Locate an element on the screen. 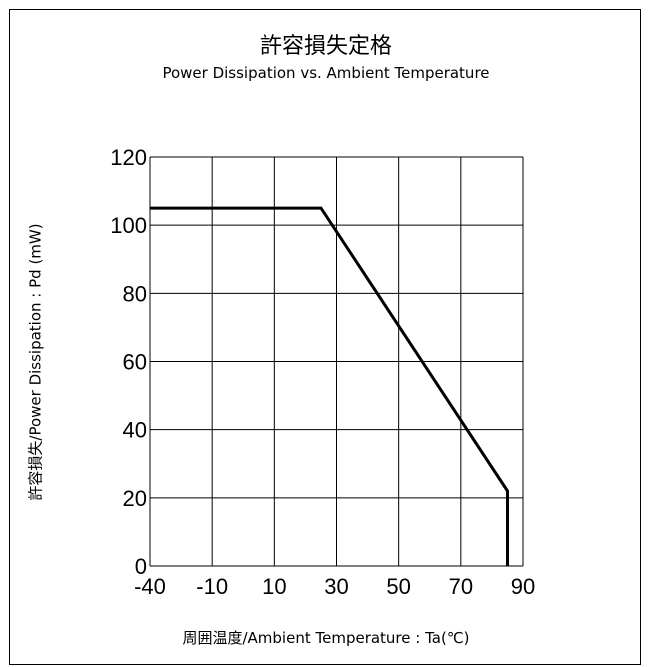 The image size is (652, 667). x-tick-label: 10 is located at coordinates (274, 586).